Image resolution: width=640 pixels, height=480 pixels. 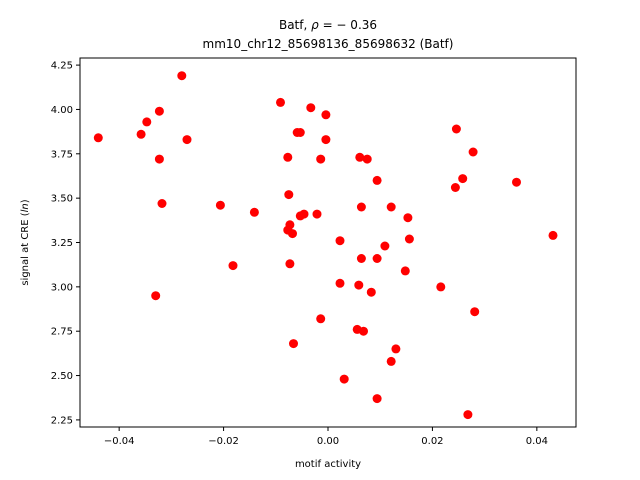 I want to click on x-tick-label: 0.04, so click(x=537, y=441).